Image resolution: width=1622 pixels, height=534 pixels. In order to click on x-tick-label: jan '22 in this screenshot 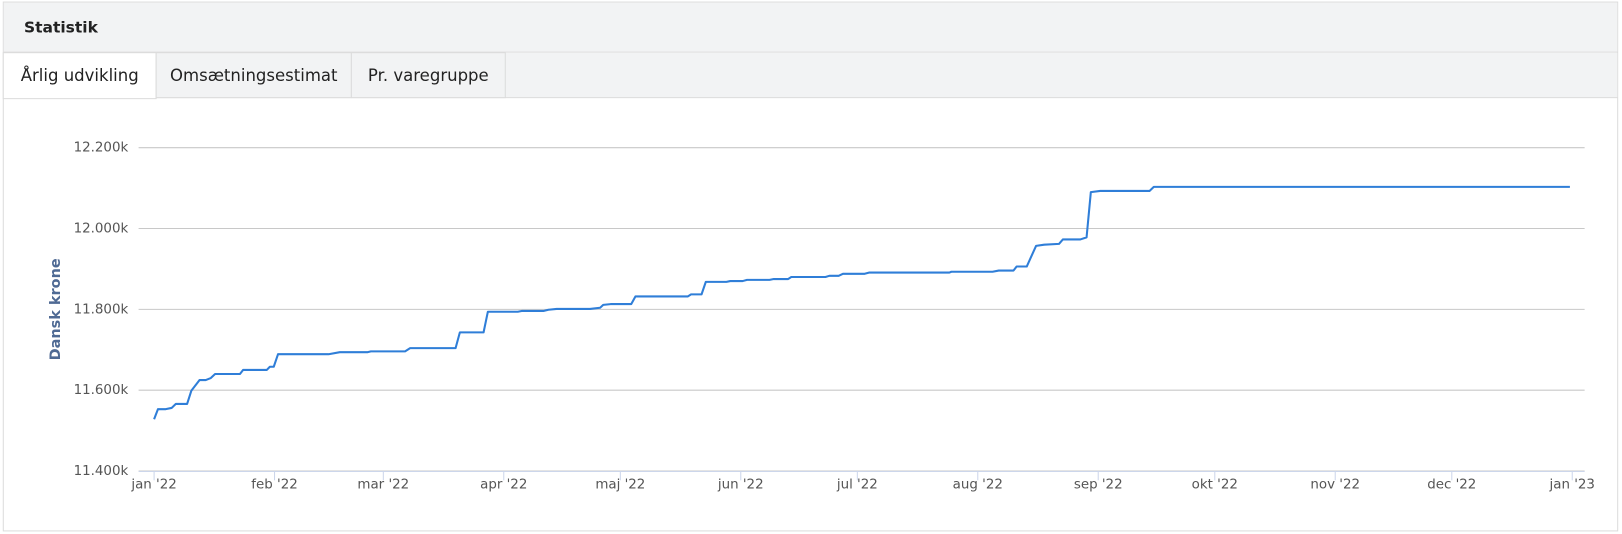, I will do `click(153, 484)`.